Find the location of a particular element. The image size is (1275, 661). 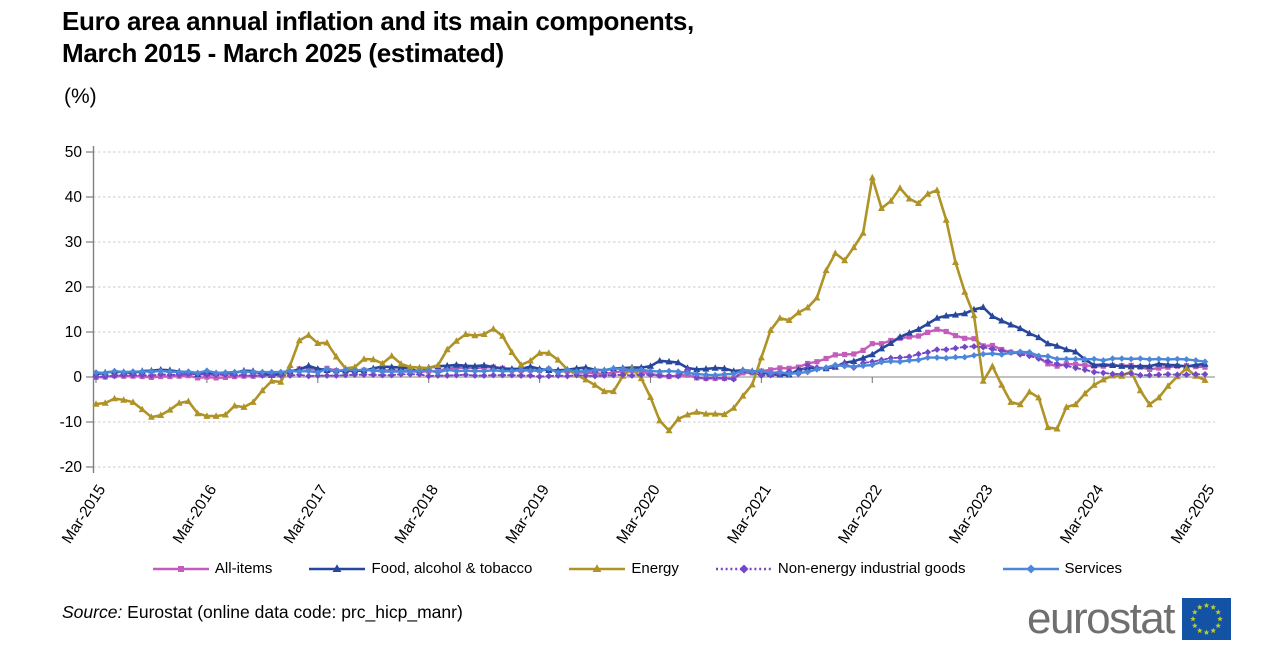

eu-flag-icon is located at coordinates (1206, 619).